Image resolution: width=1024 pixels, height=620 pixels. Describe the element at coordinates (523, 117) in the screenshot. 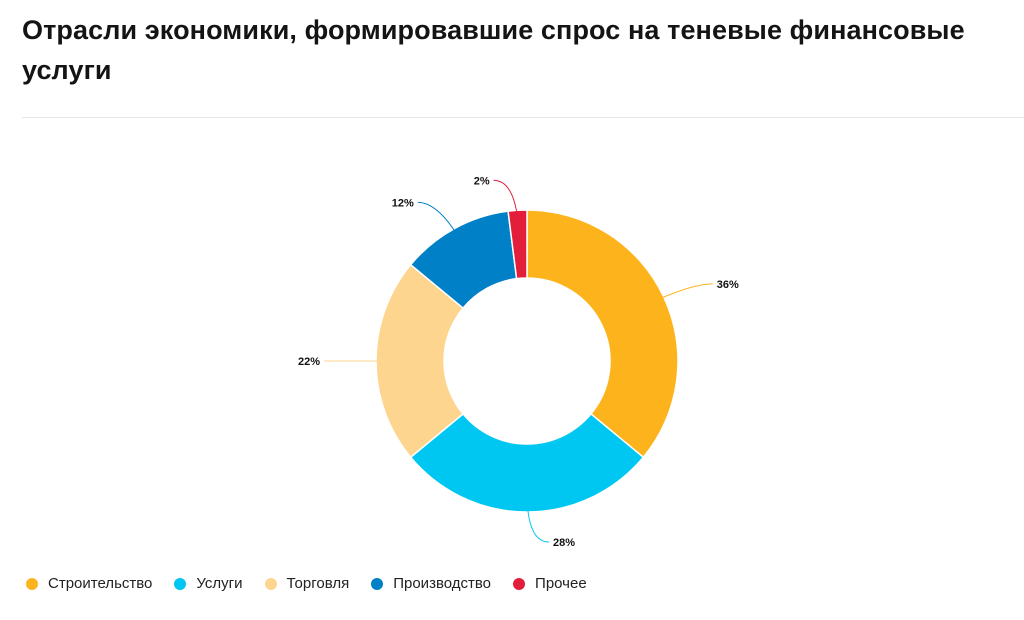

I see `title-divider` at that location.